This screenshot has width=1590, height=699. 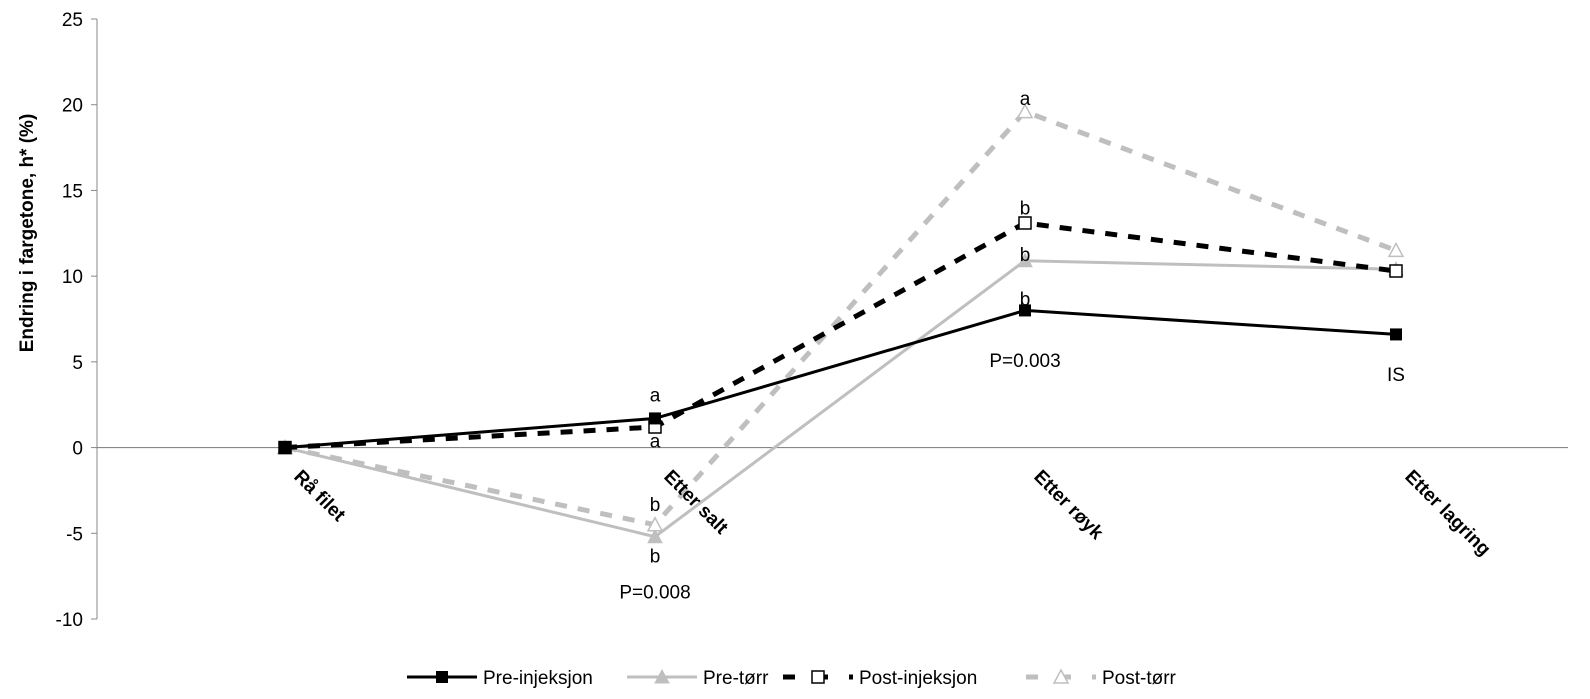 I want to click on legend-label: Post-tørr, so click(x=1139, y=678).